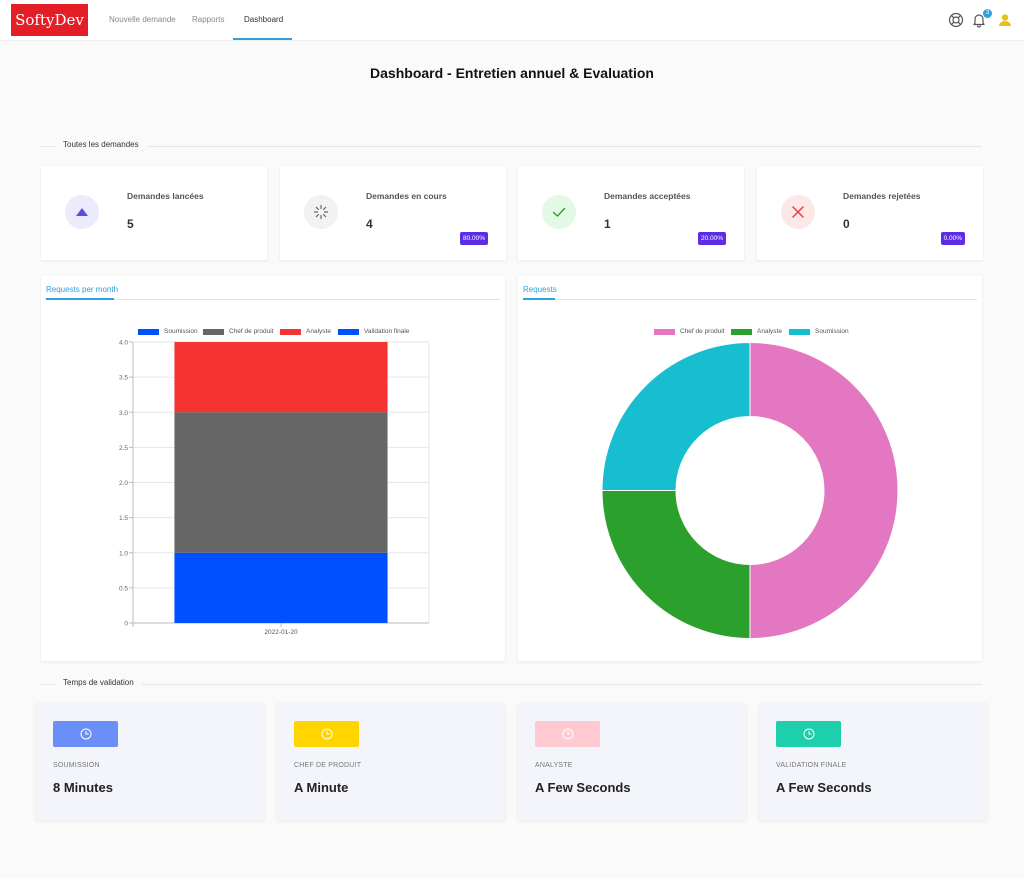  What do you see at coordinates (870, 213) in the screenshot?
I see `stat-card-rejected: Demandes rejetées 0 0.00%` at bounding box center [870, 213].